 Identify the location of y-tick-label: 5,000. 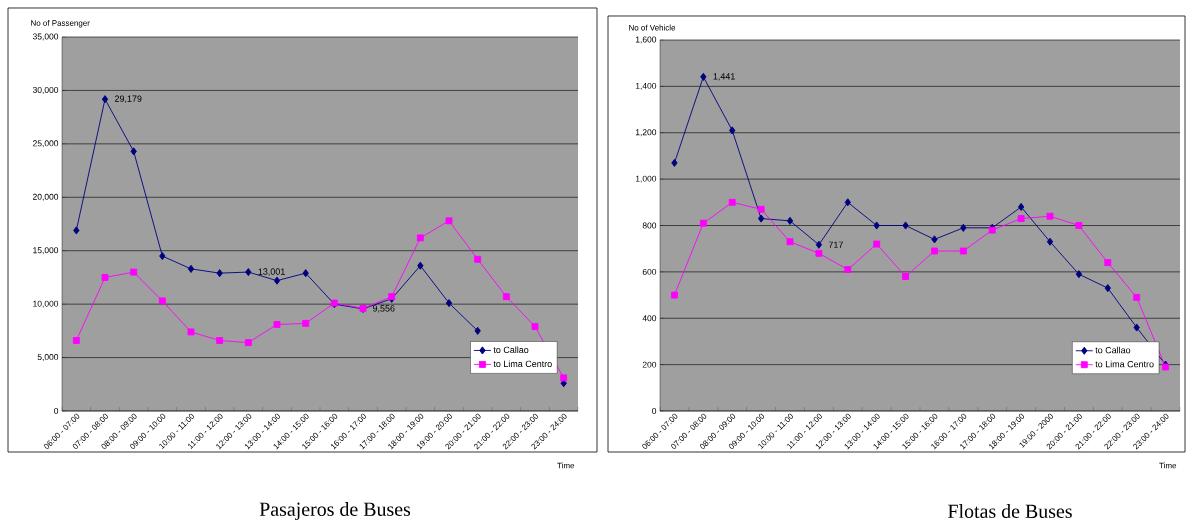
(48, 358).